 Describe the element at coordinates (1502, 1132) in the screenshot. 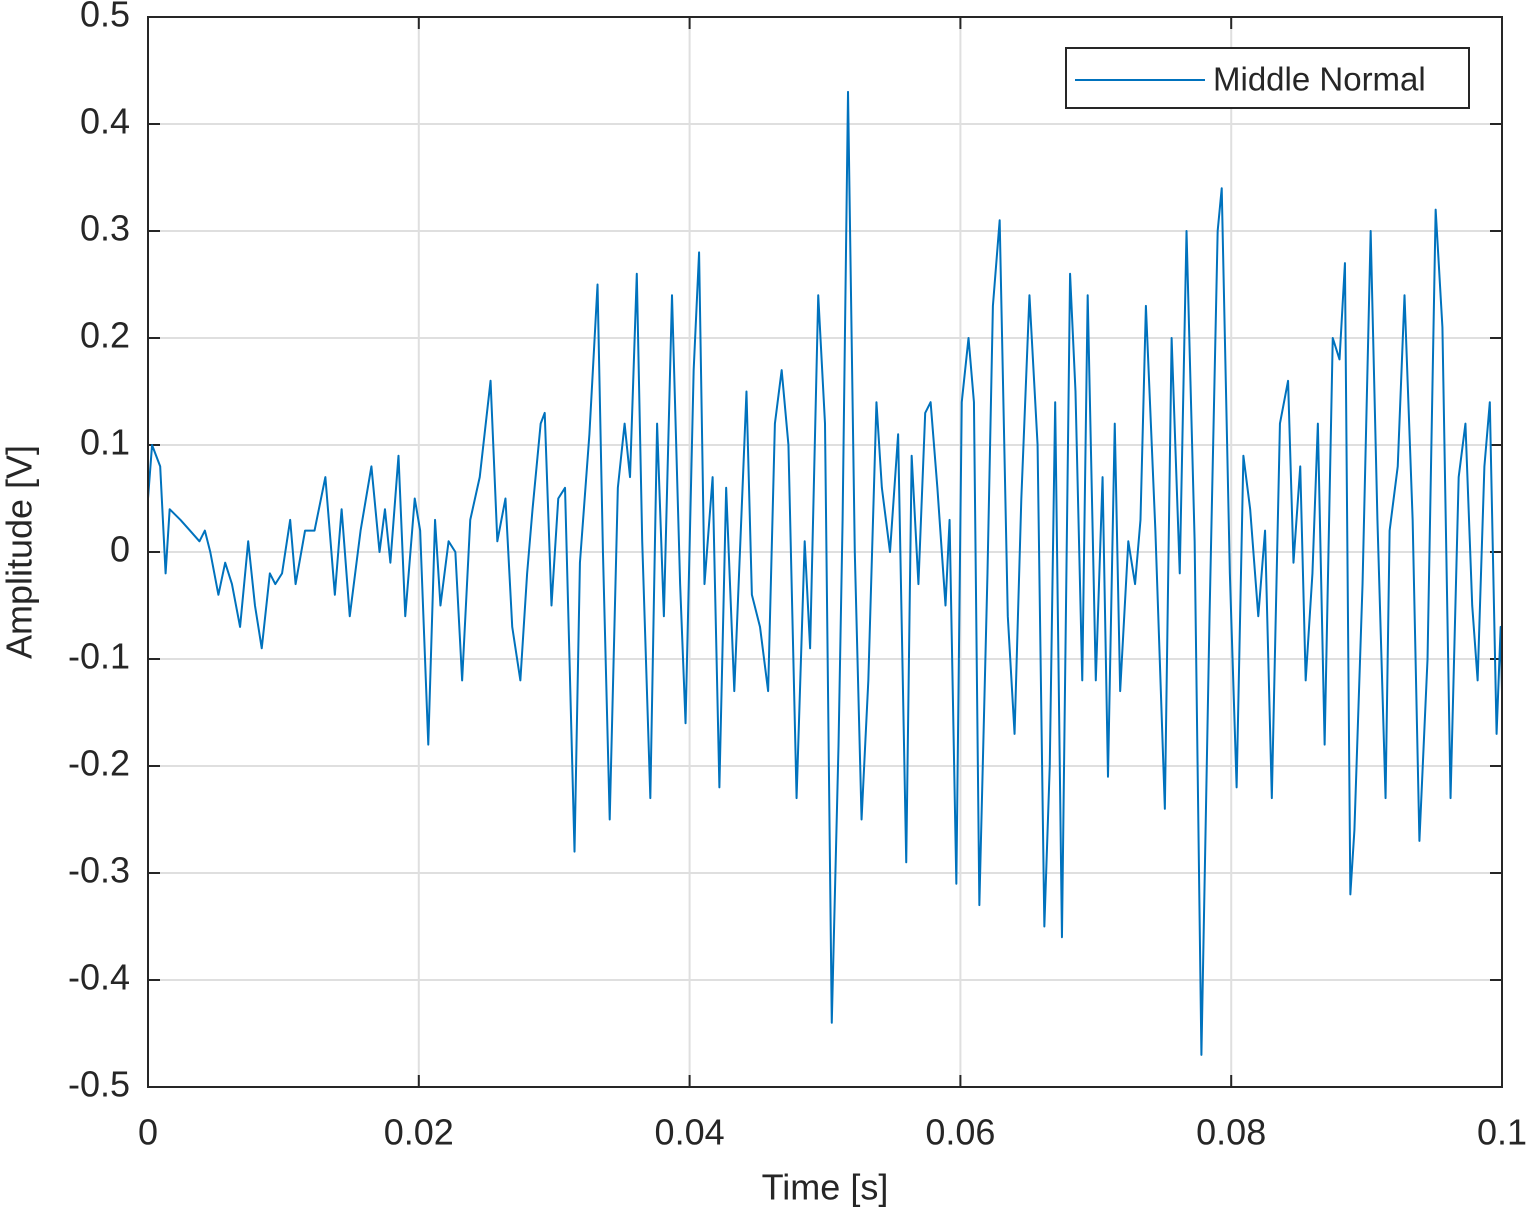

I see `x-tick-label: 0.1` at that location.